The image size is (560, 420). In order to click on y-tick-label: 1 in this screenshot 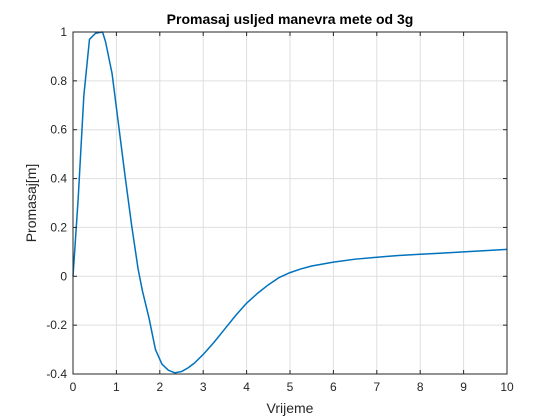, I will do `click(63, 32)`.